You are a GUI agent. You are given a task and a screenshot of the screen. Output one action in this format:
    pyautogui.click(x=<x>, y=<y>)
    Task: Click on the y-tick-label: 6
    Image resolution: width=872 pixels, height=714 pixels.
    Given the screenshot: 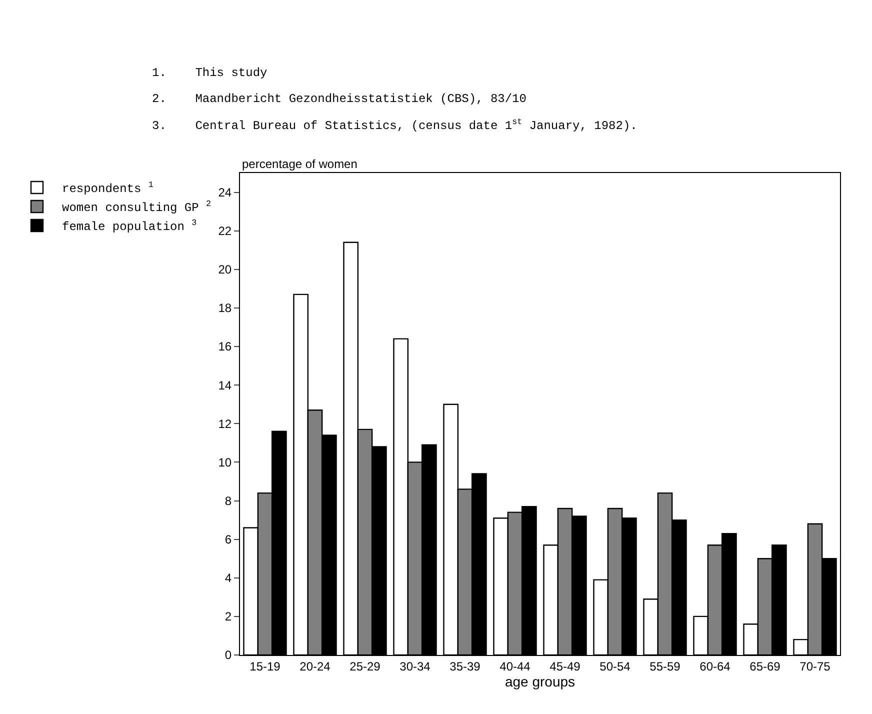 What is the action you would take?
    pyautogui.click(x=228, y=539)
    